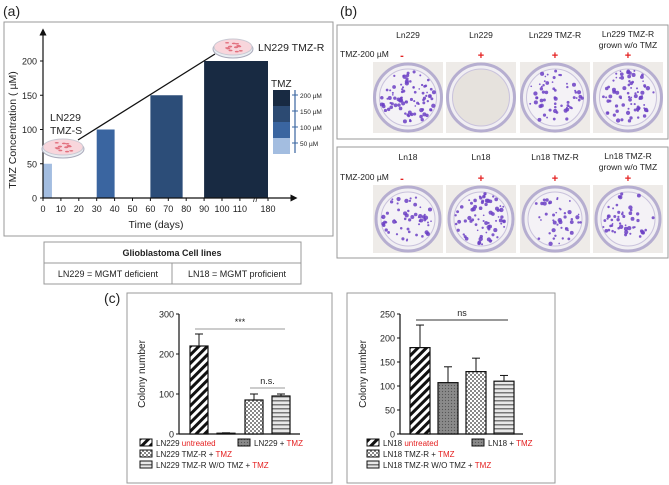  What do you see at coordinates (387, 315) in the screenshot?
I see `y-tick-label: 250` at bounding box center [387, 315].